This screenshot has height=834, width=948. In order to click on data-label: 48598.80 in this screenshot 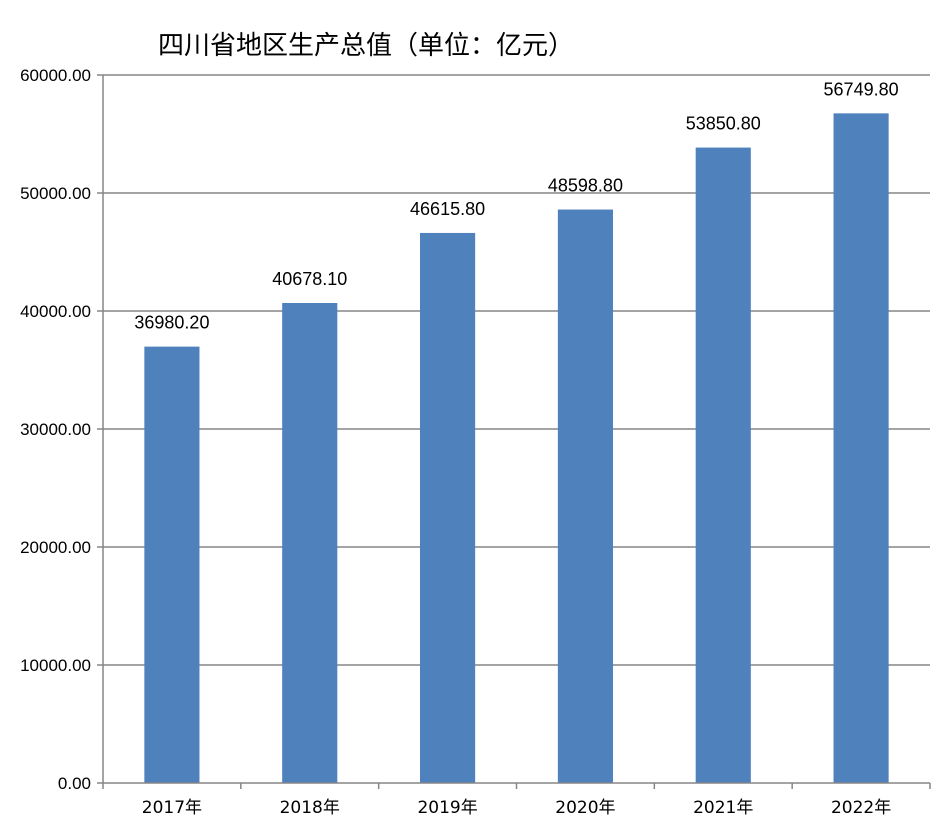, I will do `click(585, 186)`.